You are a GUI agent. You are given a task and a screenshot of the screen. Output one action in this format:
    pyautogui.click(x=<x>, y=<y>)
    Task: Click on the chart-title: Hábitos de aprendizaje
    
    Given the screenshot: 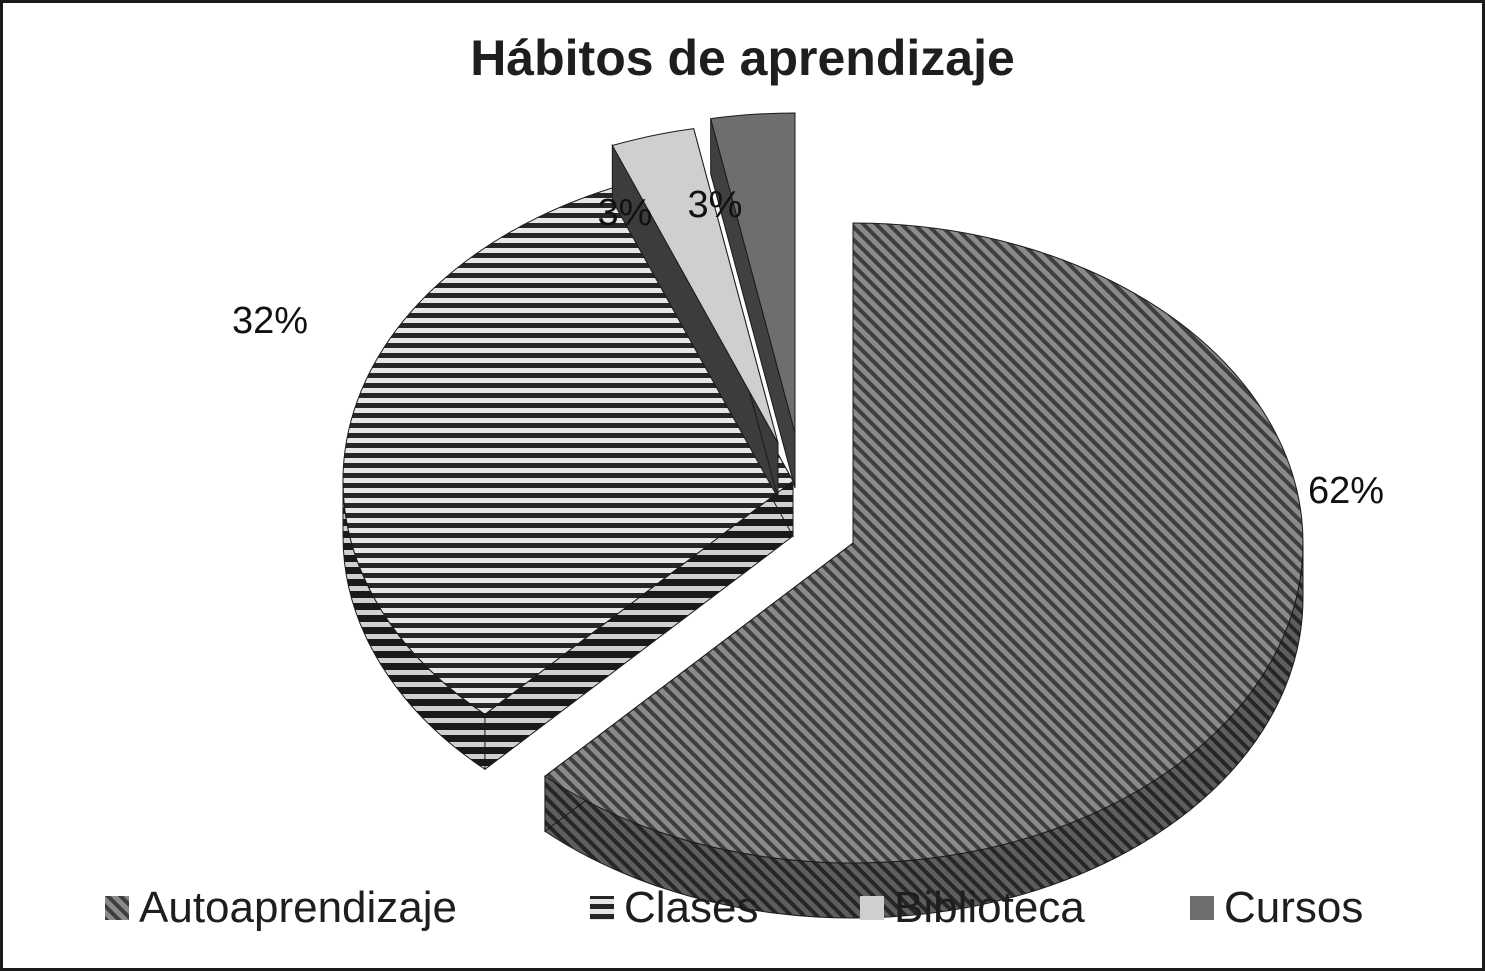 What is the action you would take?
    pyautogui.click(x=742, y=58)
    